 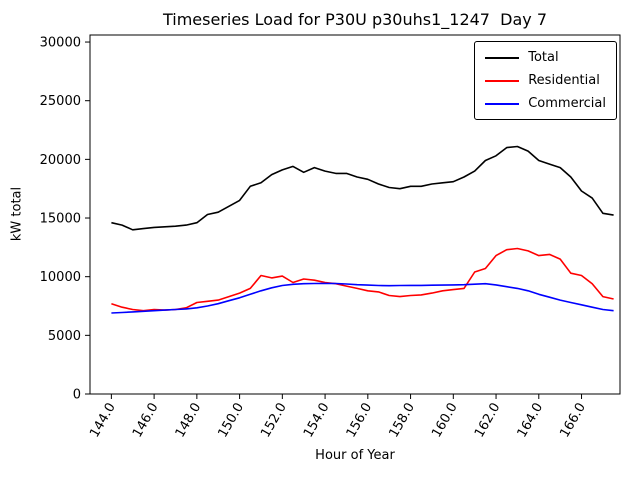 I want to click on legend-label-residential: Residential, so click(x=564, y=80).